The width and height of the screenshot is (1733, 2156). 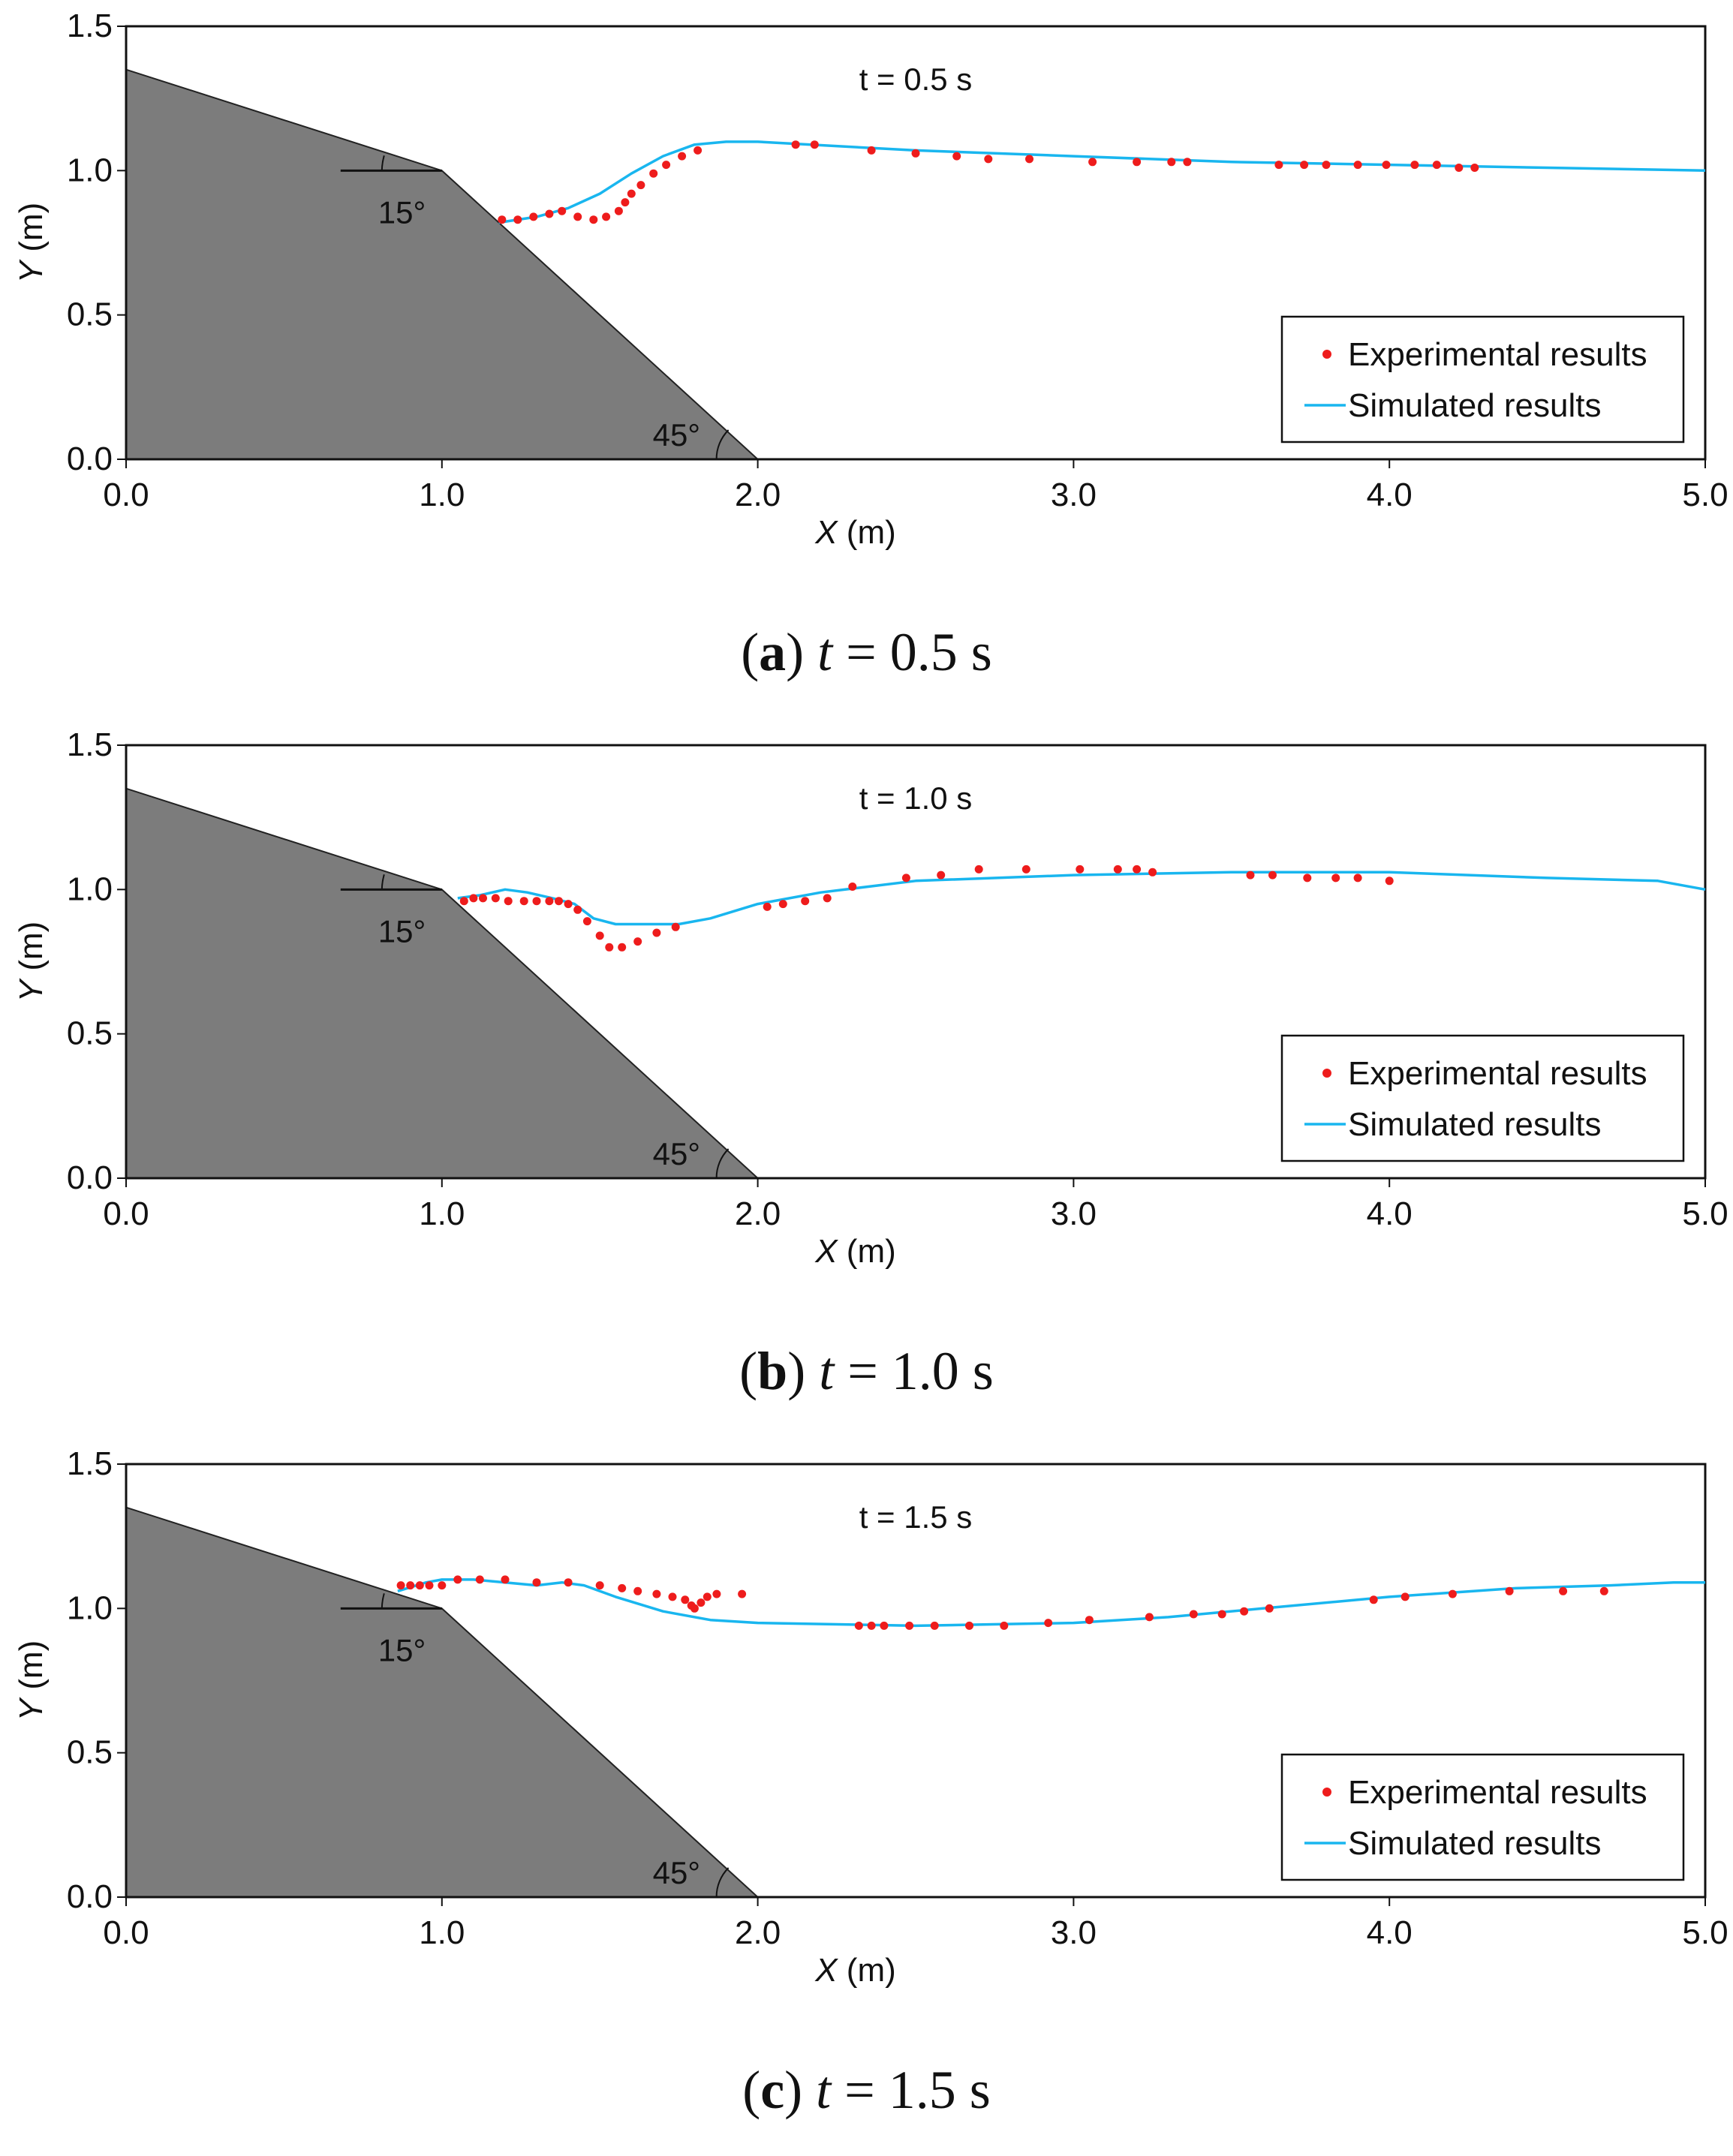 What do you see at coordinates (1482, 1098) in the screenshot?
I see `legend-box` at bounding box center [1482, 1098].